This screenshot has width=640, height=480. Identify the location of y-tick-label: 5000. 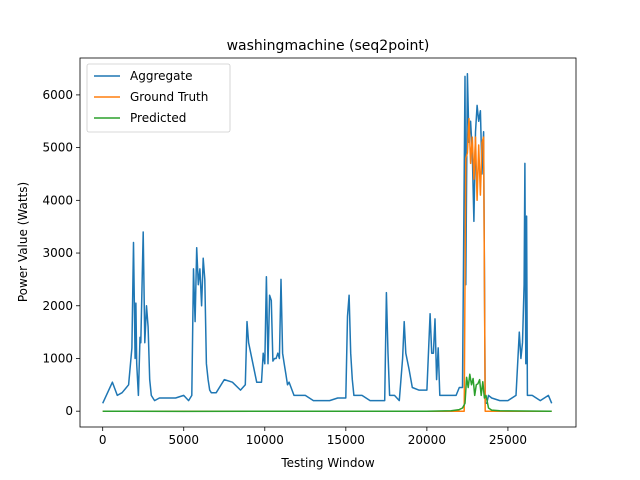
(57, 148).